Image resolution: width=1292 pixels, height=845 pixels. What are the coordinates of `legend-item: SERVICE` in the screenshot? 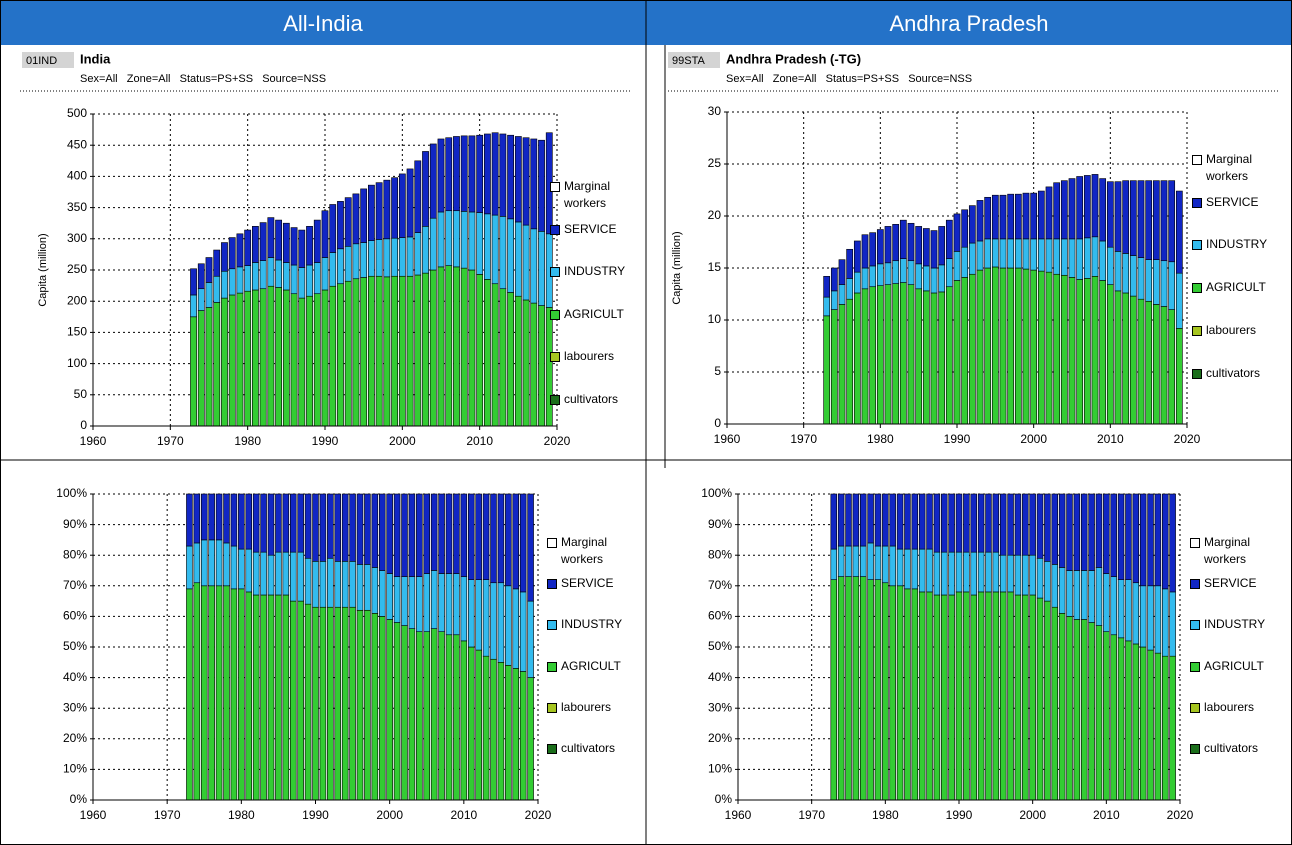 It's located at (589, 583).